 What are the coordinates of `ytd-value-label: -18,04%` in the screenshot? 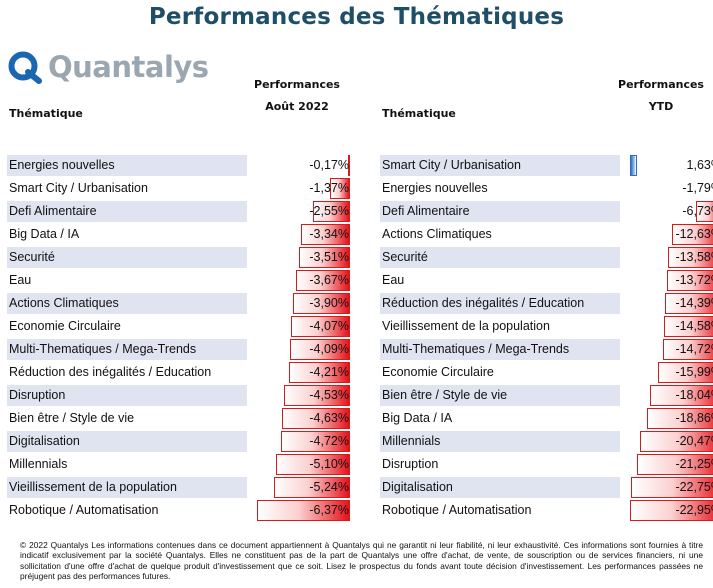 It's located at (694, 395).